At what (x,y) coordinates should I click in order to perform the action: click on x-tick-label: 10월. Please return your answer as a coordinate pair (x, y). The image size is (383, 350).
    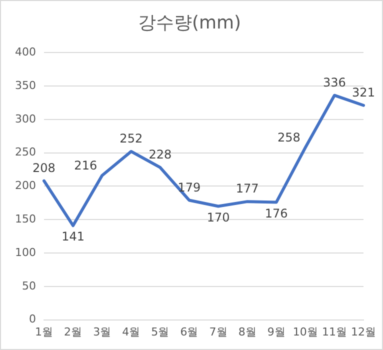
    Looking at the image, I should click on (305, 331).